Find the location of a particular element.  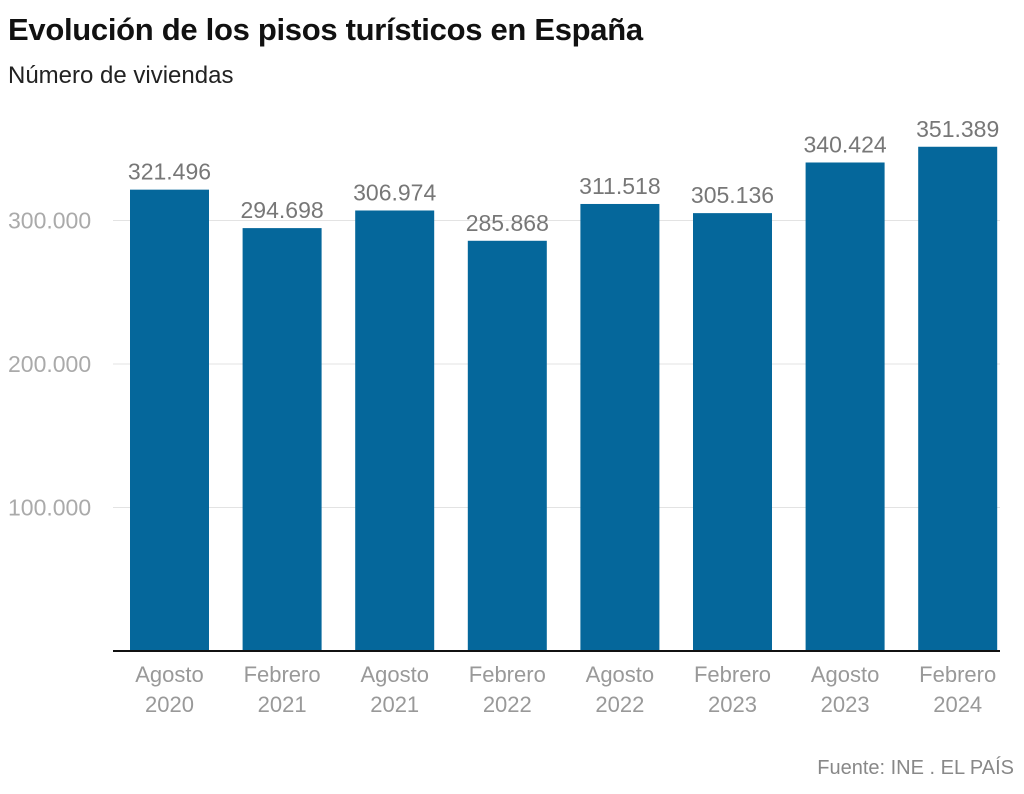

value-label: 340.424 is located at coordinates (845, 144).